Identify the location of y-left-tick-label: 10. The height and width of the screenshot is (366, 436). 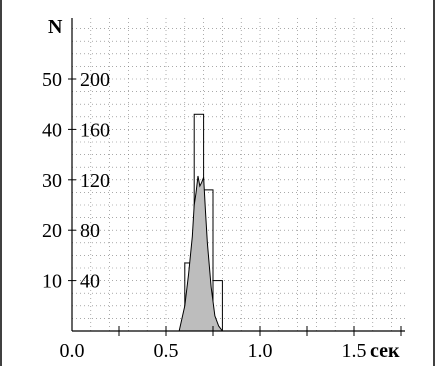
(52, 282).